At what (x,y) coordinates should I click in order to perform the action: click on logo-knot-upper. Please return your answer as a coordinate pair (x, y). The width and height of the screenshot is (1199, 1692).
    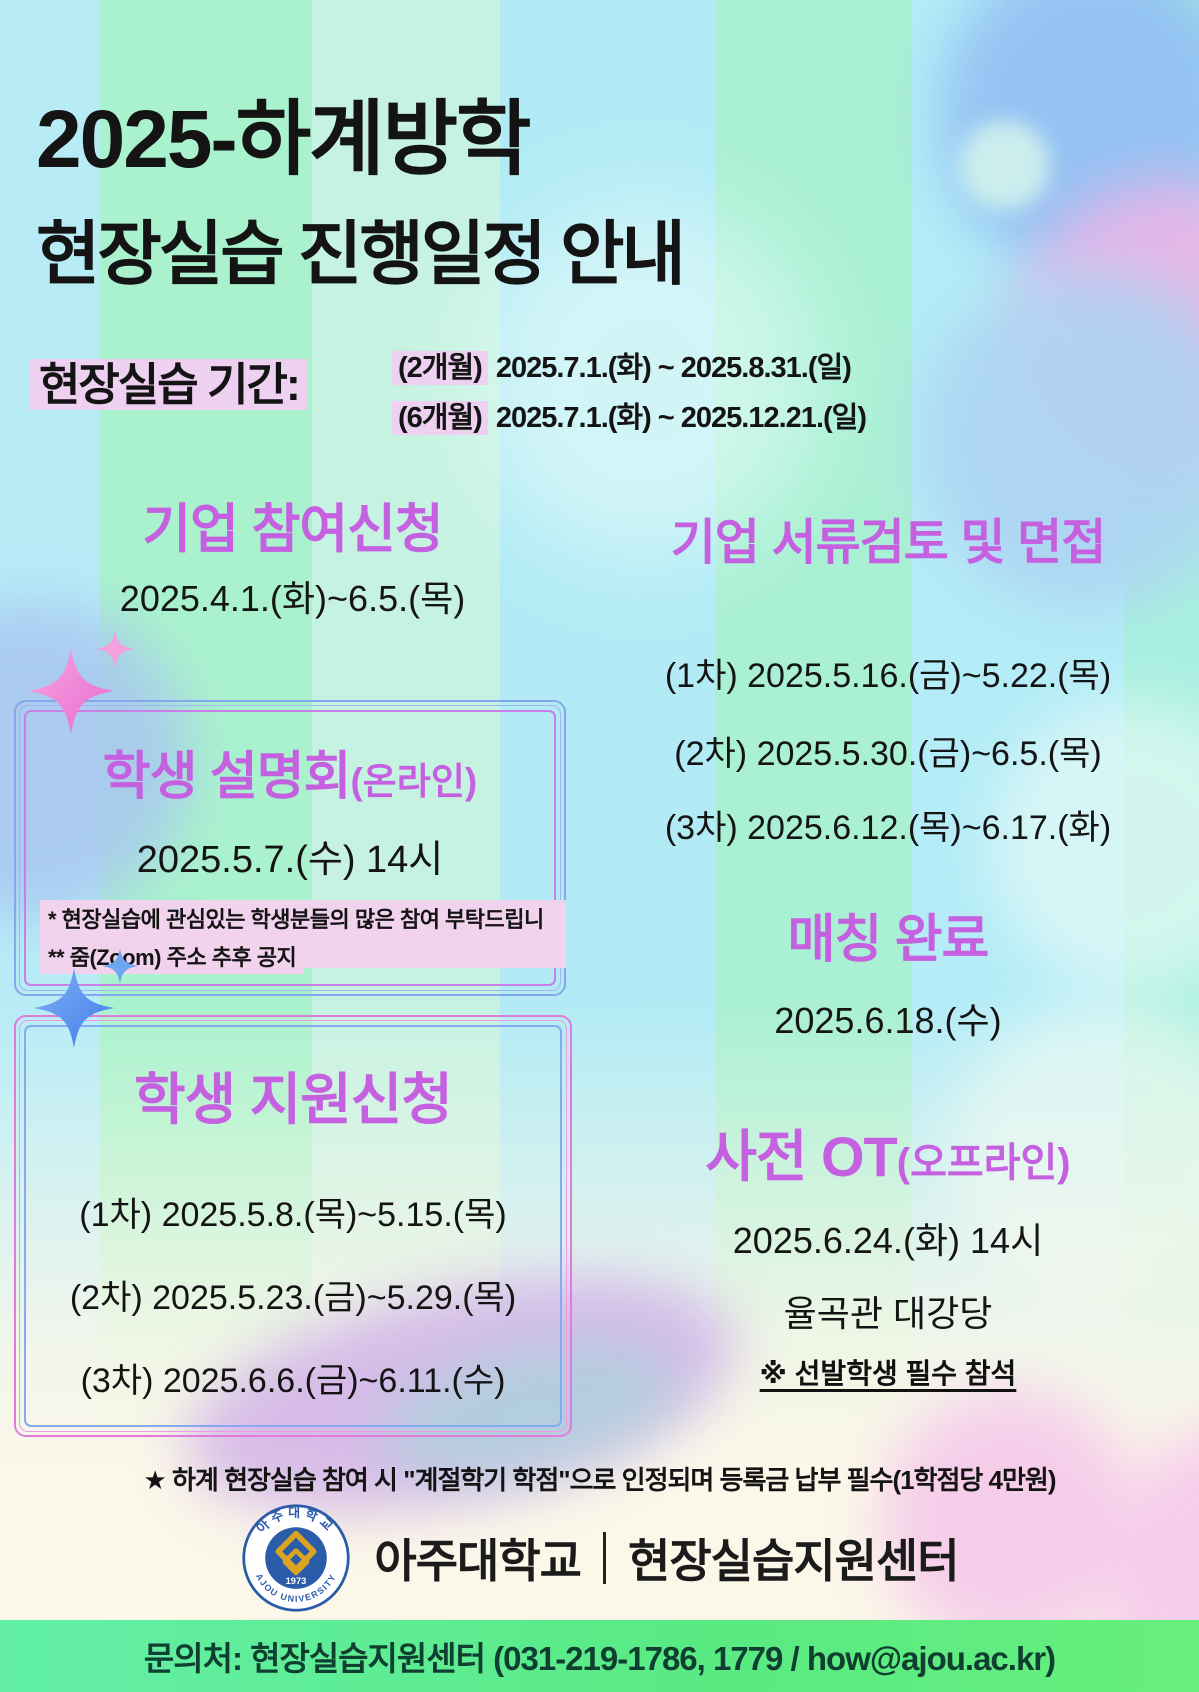
    Looking at the image, I should click on (296, 1551).